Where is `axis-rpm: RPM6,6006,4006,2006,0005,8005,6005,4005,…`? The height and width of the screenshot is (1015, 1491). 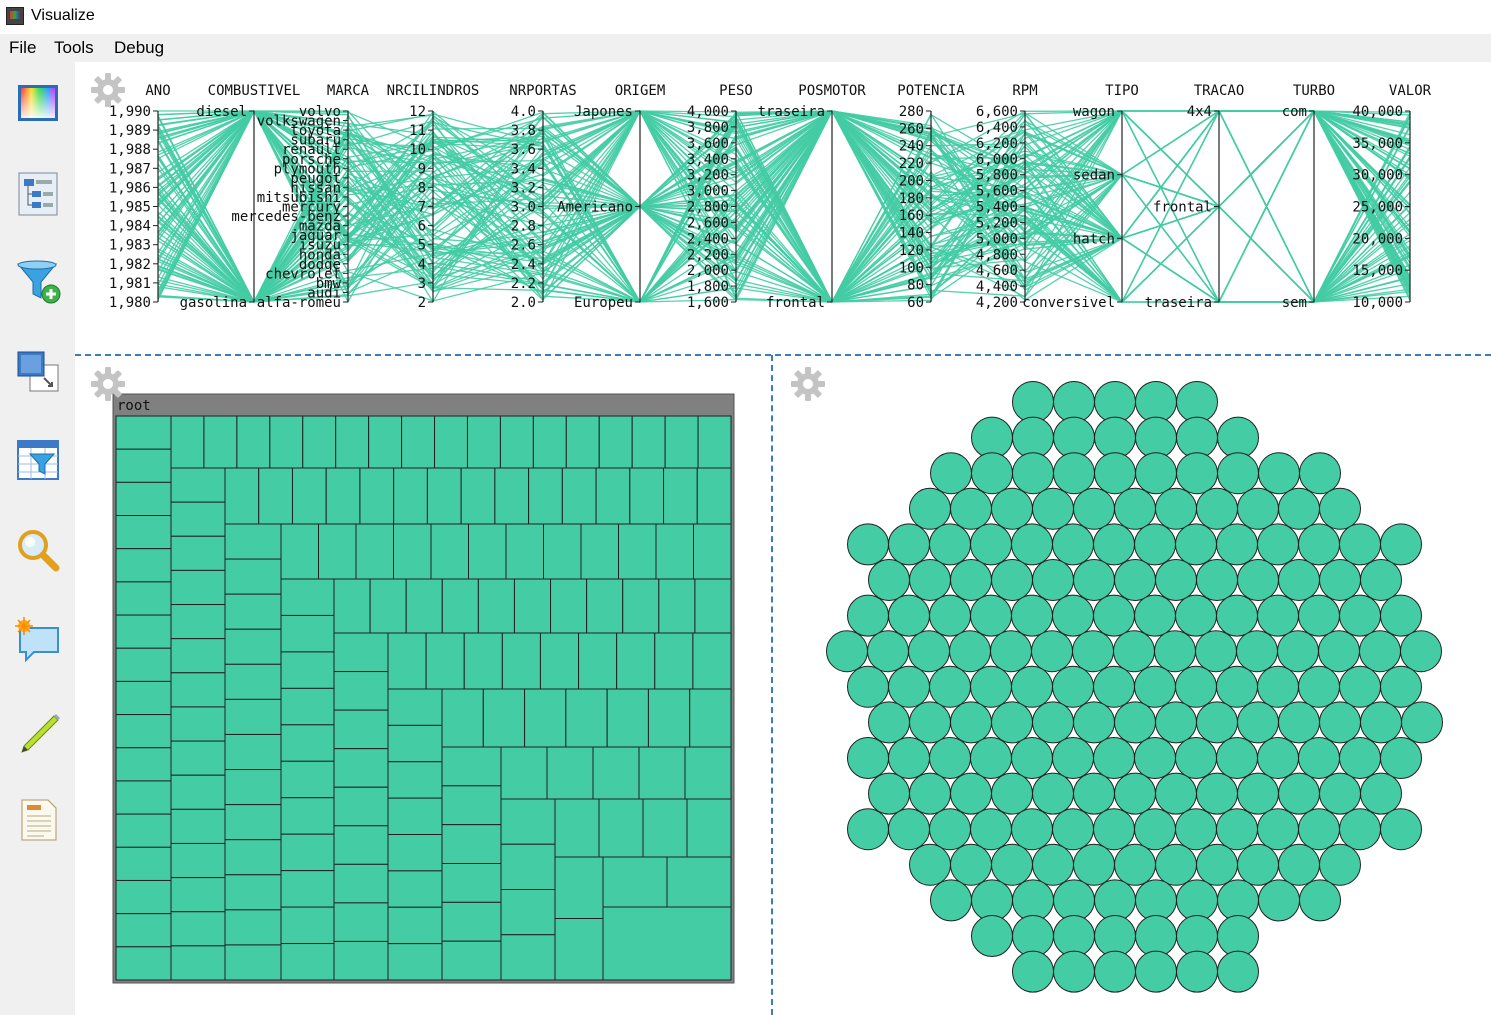 axis-rpm: RPM6,6006,4006,2006,0005,8005,6005,4005,… is located at coordinates (1007, 197).